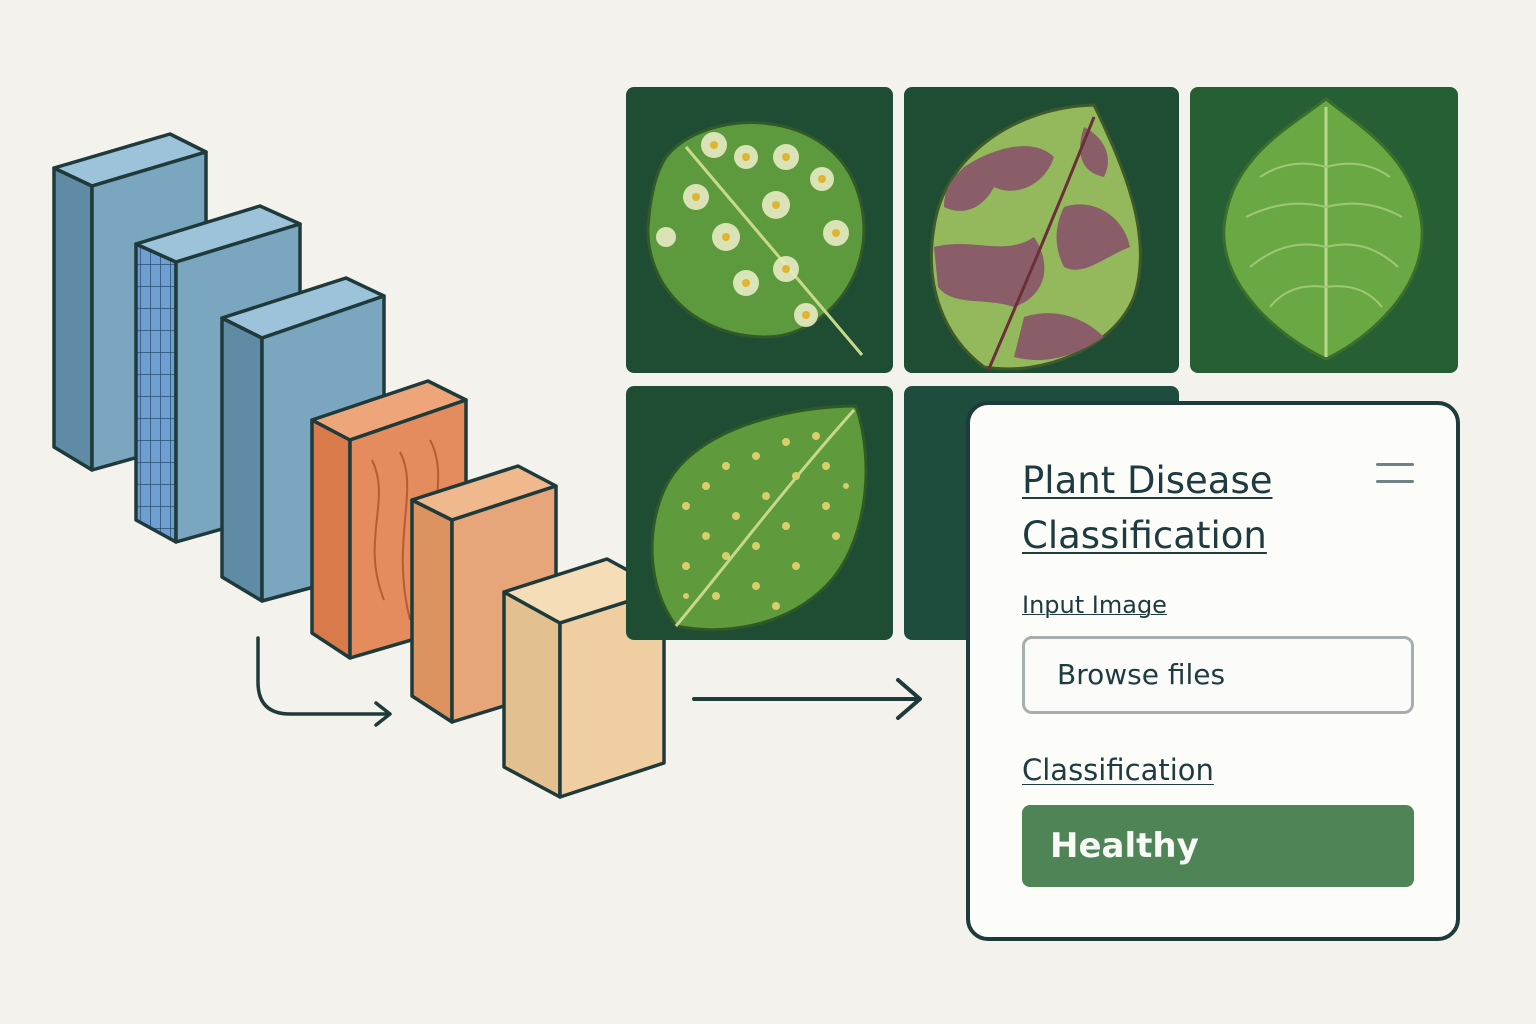  I want to click on leaf-tile-healthy, so click(1324, 230).